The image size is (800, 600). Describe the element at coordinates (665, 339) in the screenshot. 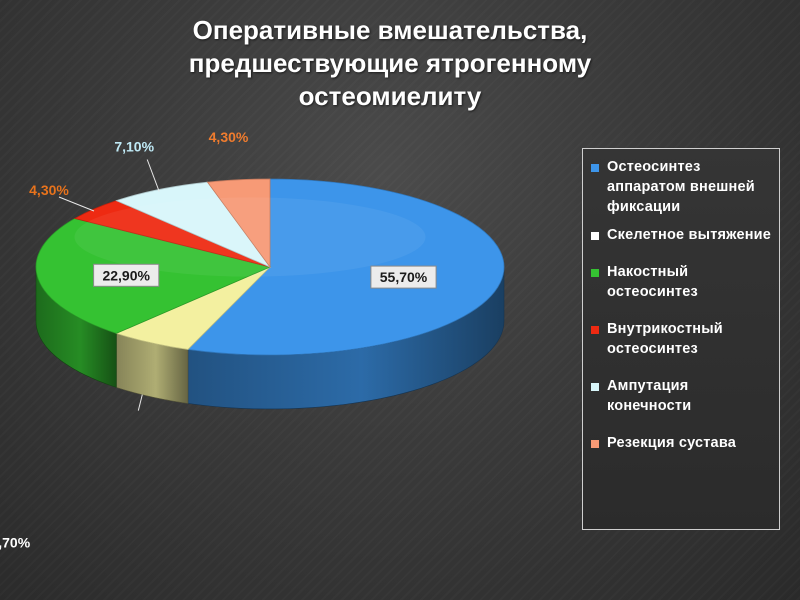

I see `legend-label: Внутрикостный остеосинтез` at that location.